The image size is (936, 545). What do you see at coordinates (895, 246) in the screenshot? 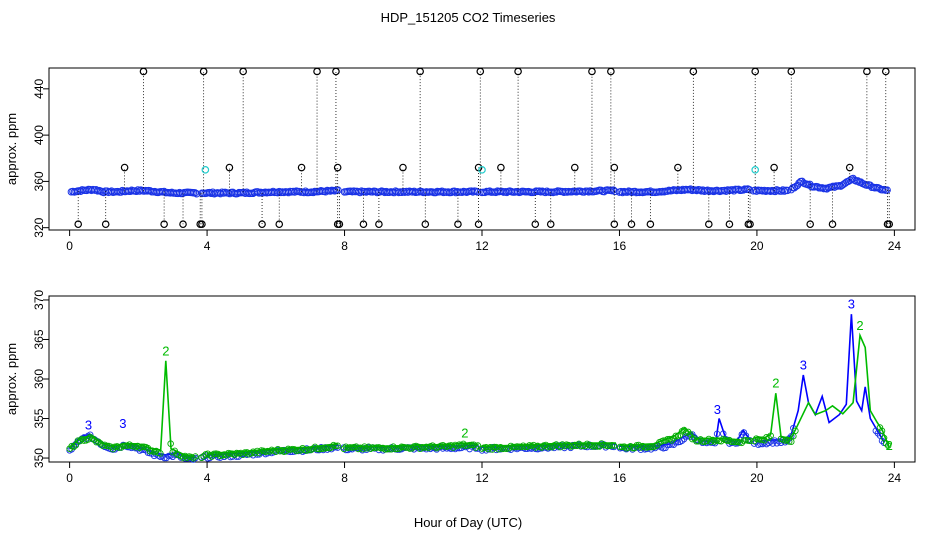
I see `top-x-tick-label: 24` at bounding box center [895, 246].